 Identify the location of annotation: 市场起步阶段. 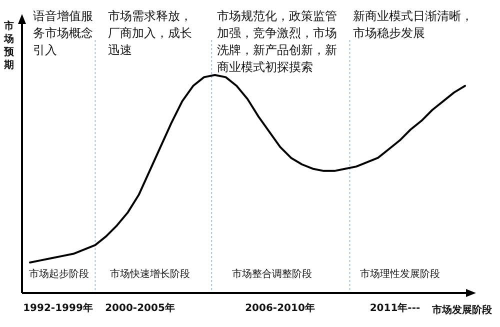
(59, 275).